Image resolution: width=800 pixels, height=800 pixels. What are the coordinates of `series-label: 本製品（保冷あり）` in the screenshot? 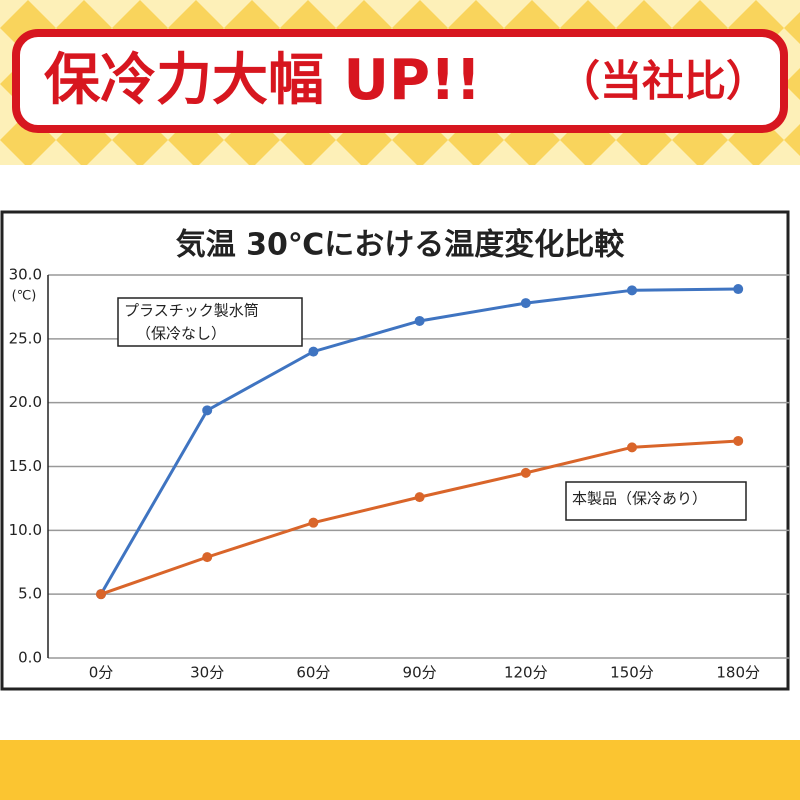 It's located at (639, 499).